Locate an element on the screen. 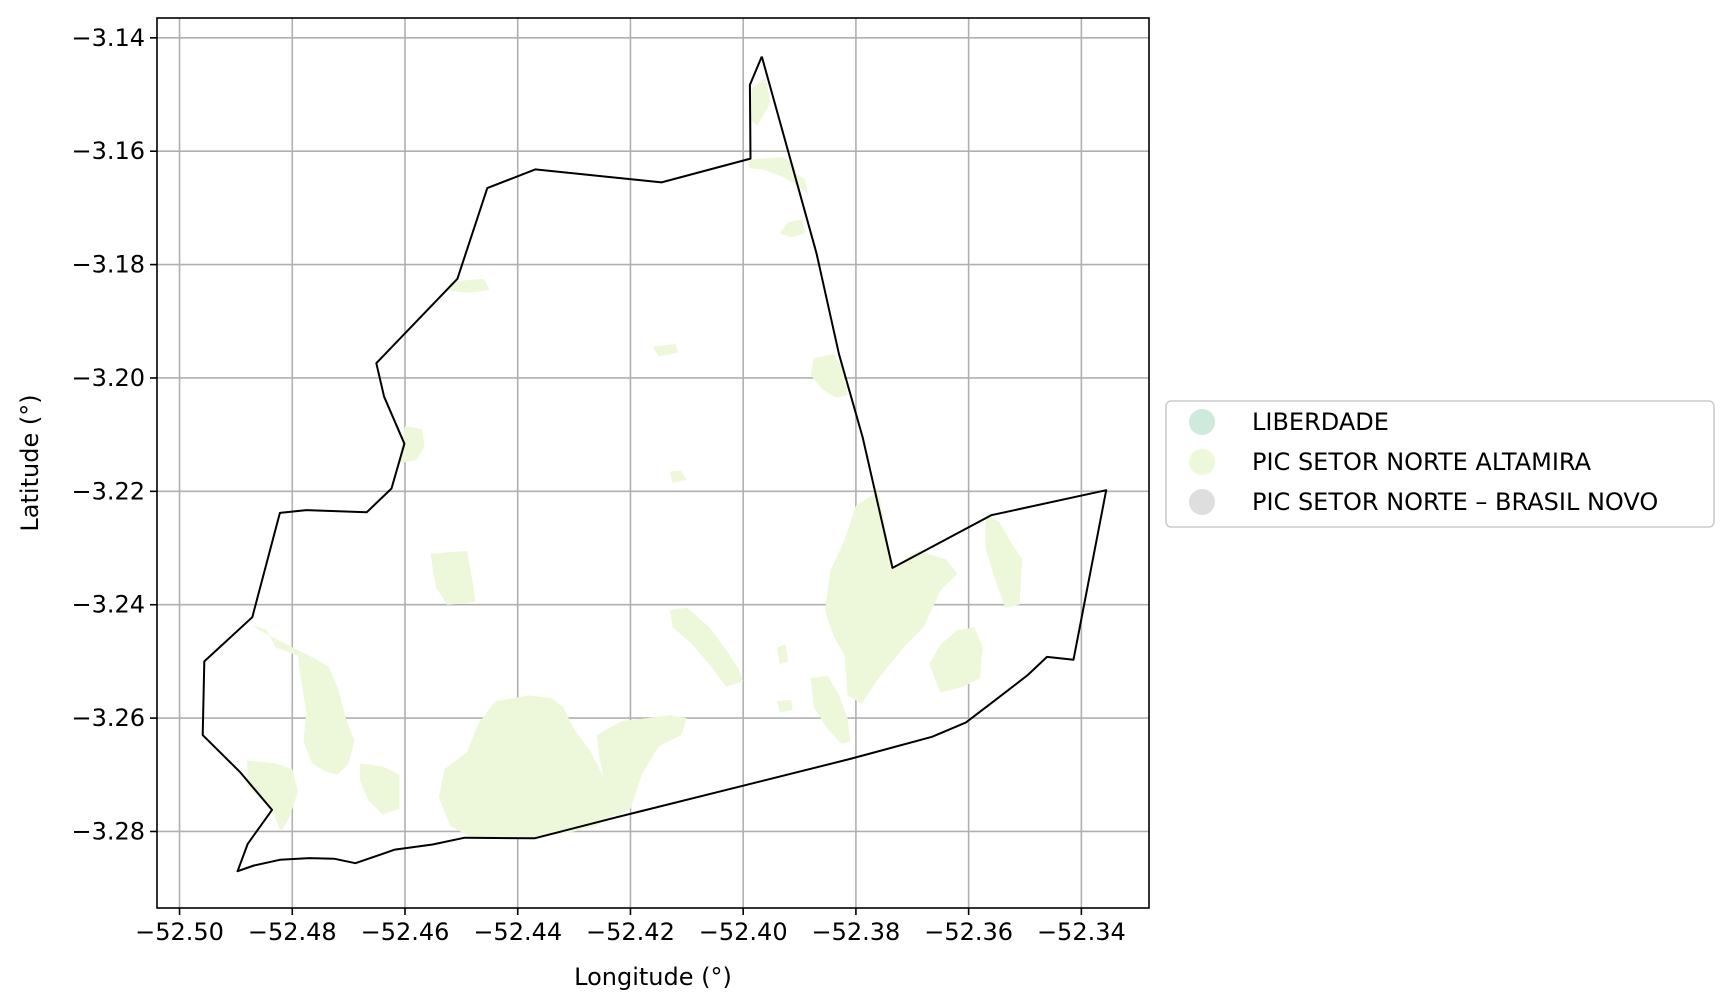  legend-label: PIC SETOR NORTE ALTAMIRA is located at coordinates (1422, 462).